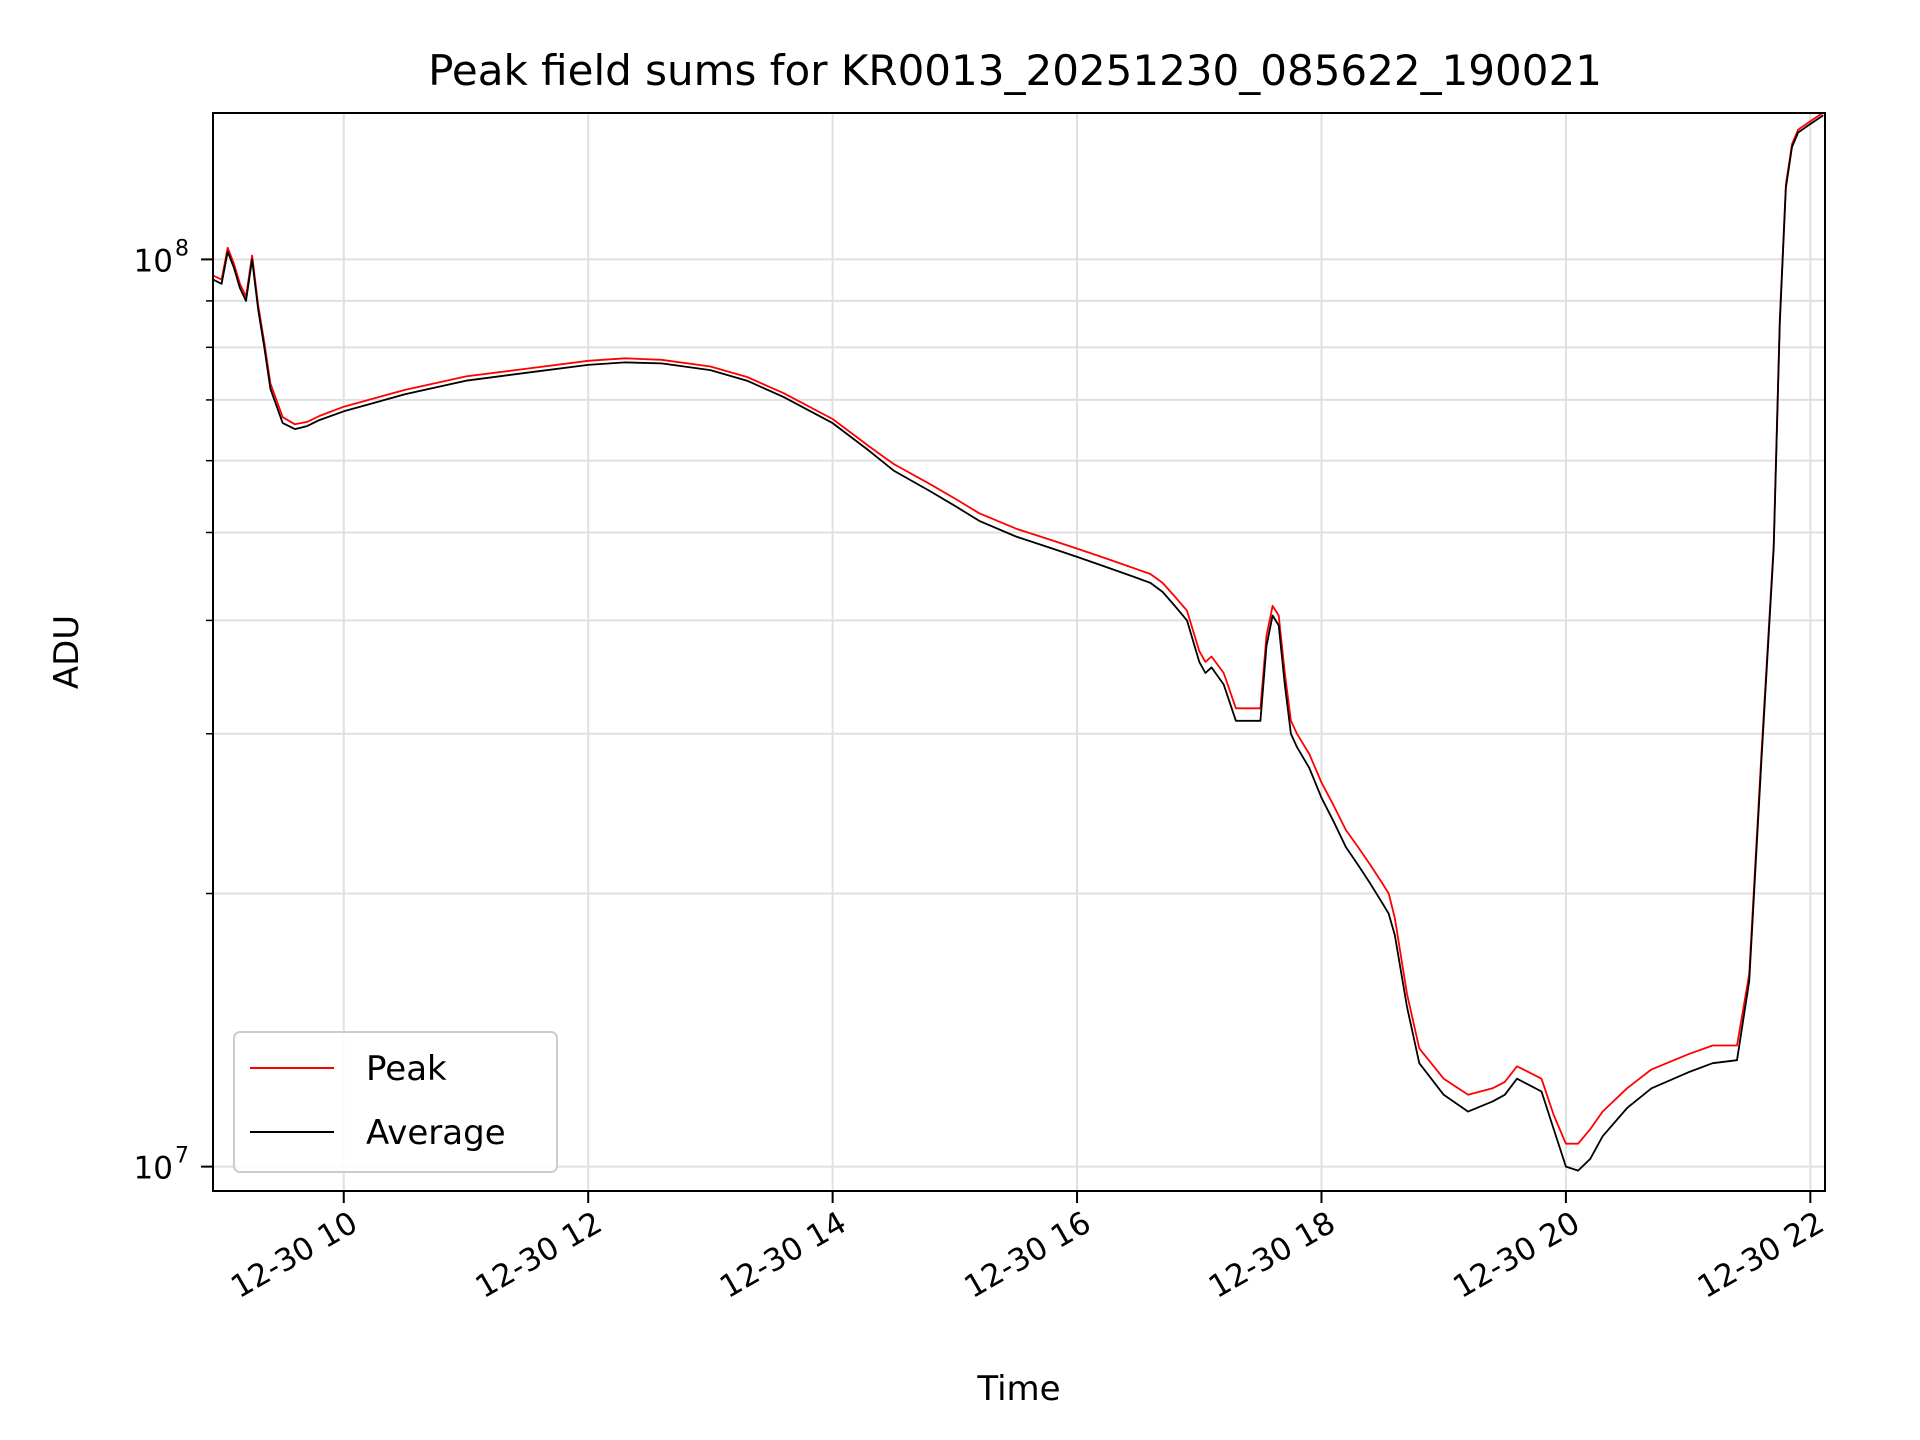 This screenshot has width=1920, height=1440. What do you see at coordinates (182, 1156) in the screenshot?
I see `y-tick-exponent: 7` at bounding box center [182, 1156].